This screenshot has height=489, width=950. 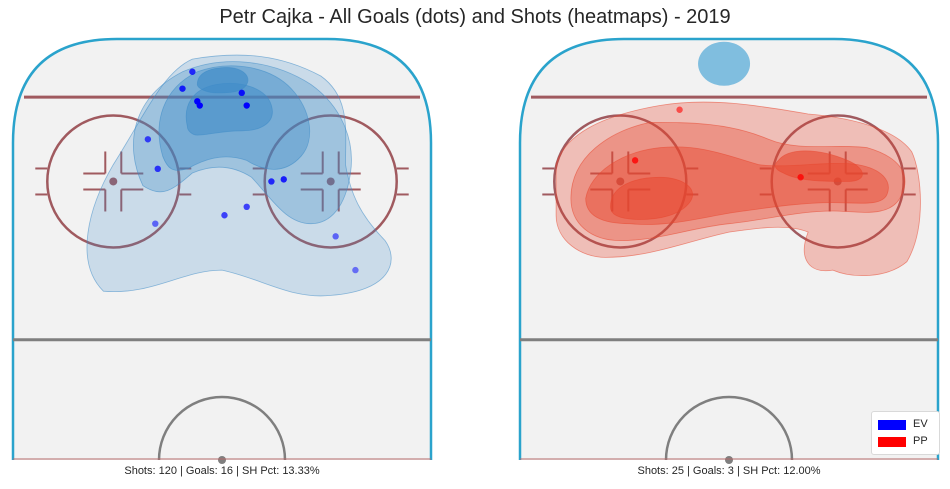 I want to click on ev-left-faceoff-circle, so click(x=113, y=181).